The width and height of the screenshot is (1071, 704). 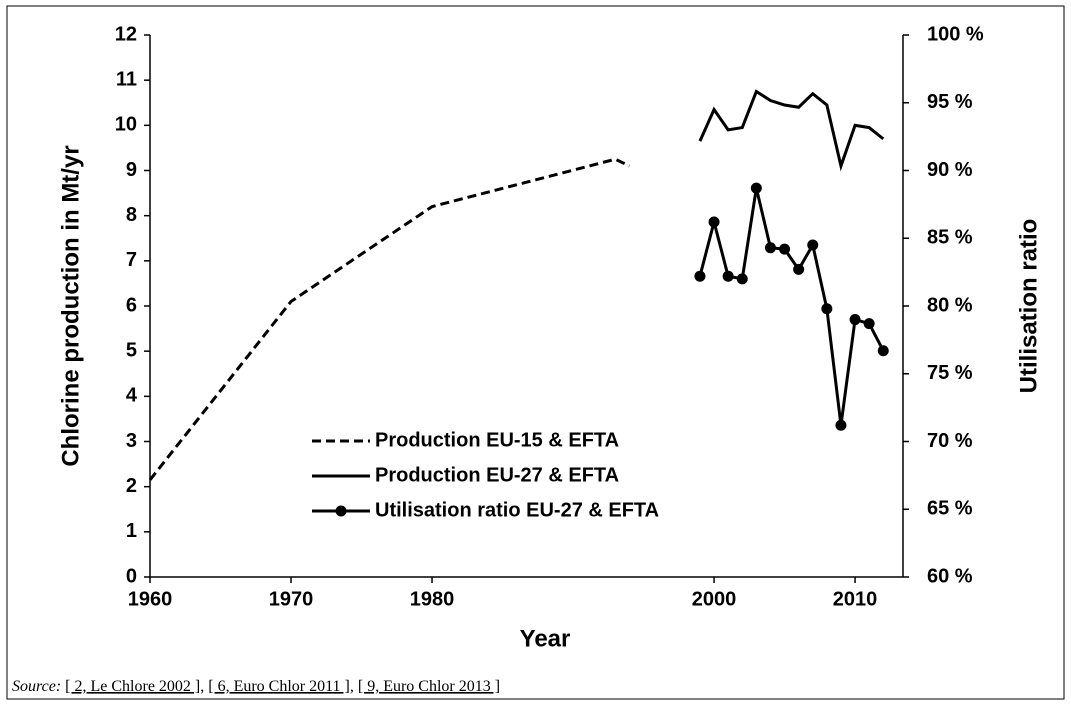 What do you see at coordinates (950, 441) in the screenshot?
I see `y2-tick-label: 70 %` at bounding box center [950, 441].